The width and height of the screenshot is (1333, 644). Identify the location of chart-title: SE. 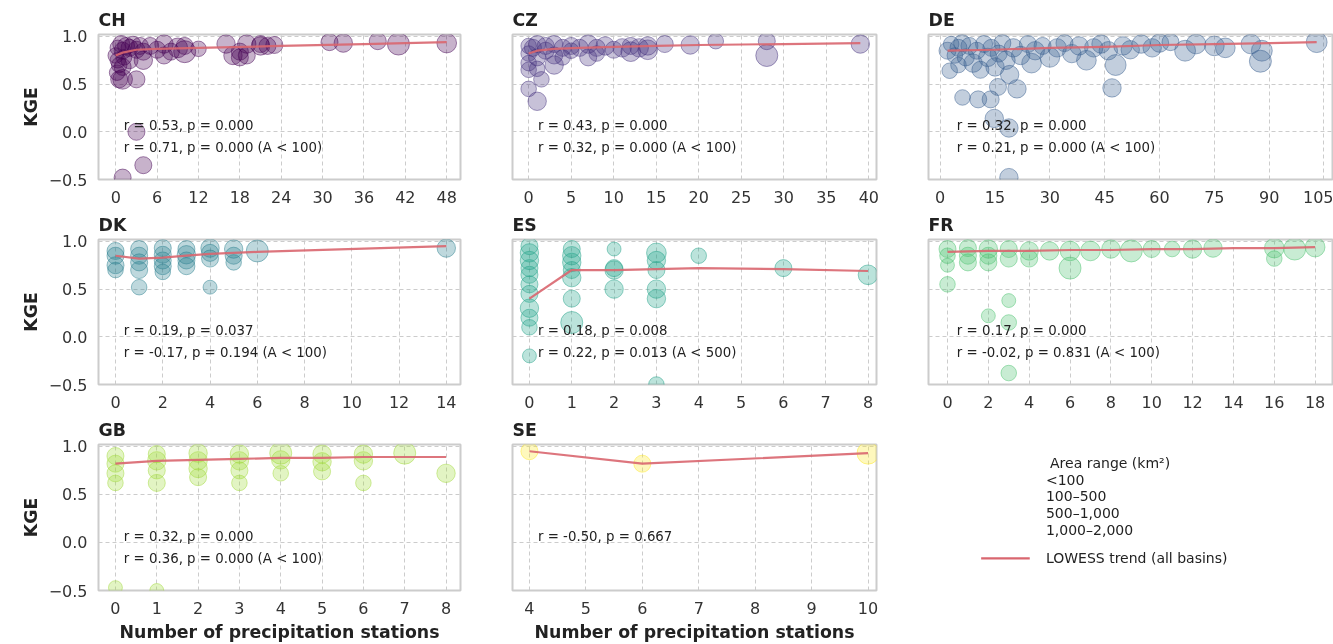
(524, 429).